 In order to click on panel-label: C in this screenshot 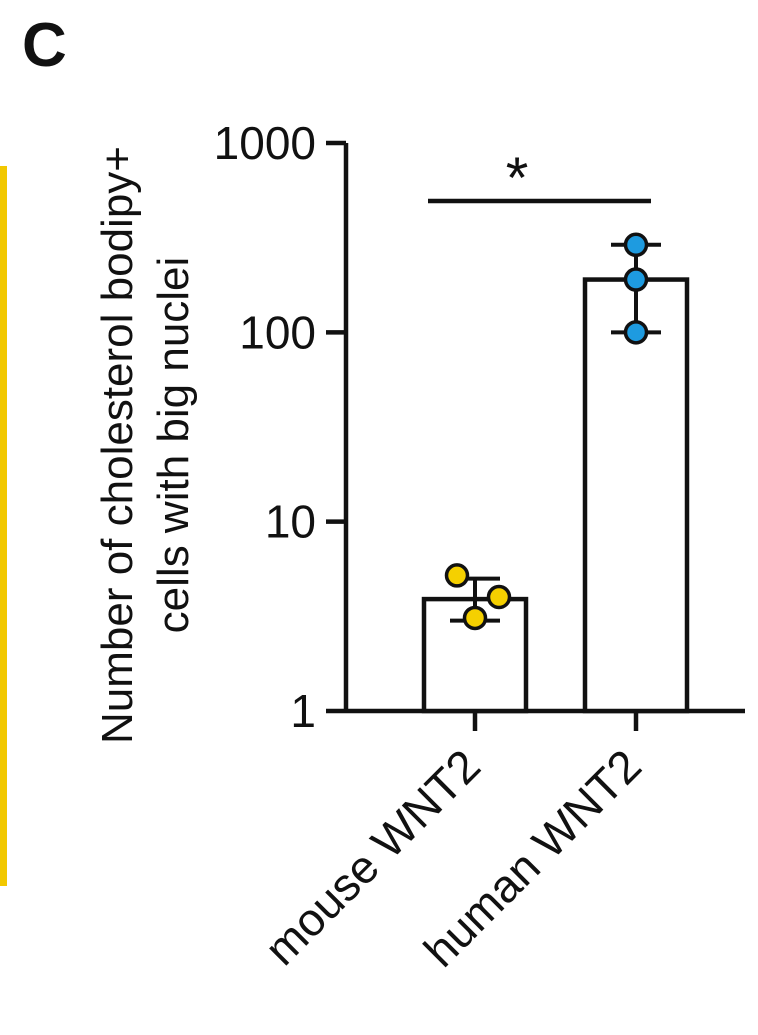, I will do `click(44, 45)`.